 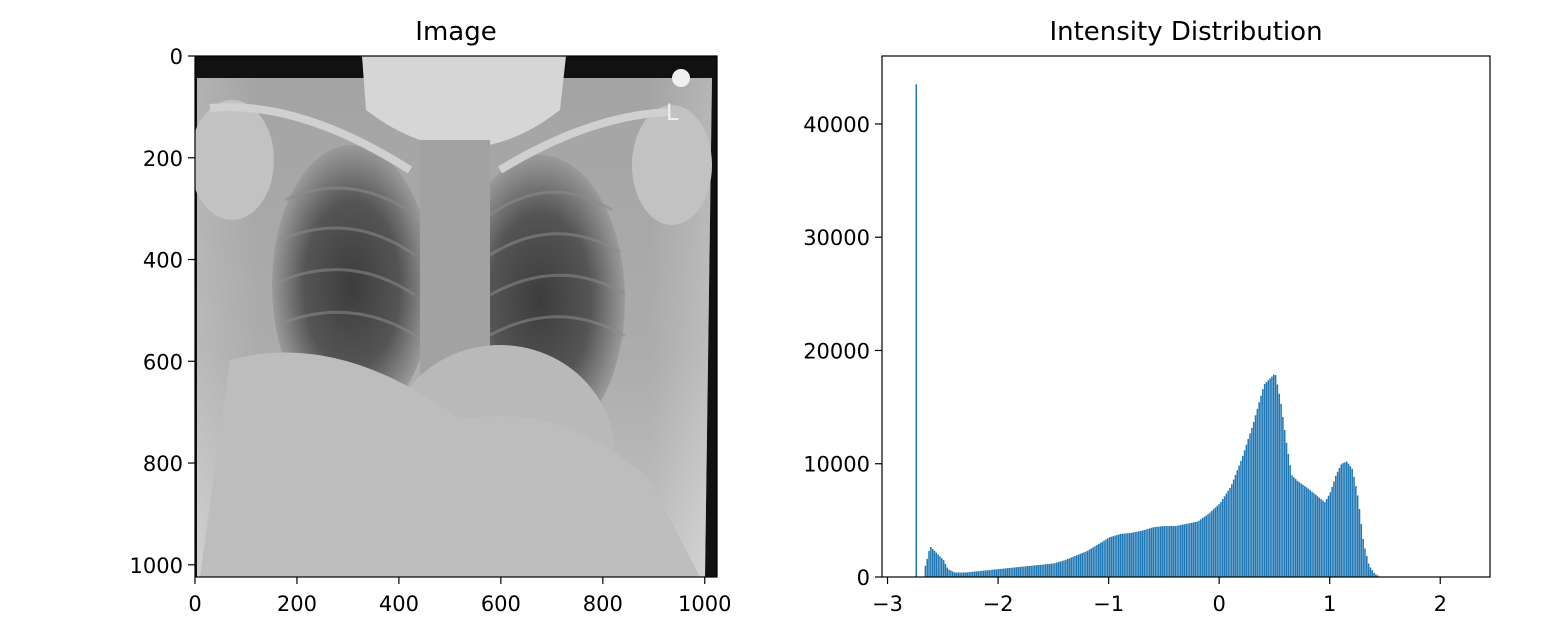 I want to click on histogram-x-tick-label: −1, so click(x=1108, y=604).